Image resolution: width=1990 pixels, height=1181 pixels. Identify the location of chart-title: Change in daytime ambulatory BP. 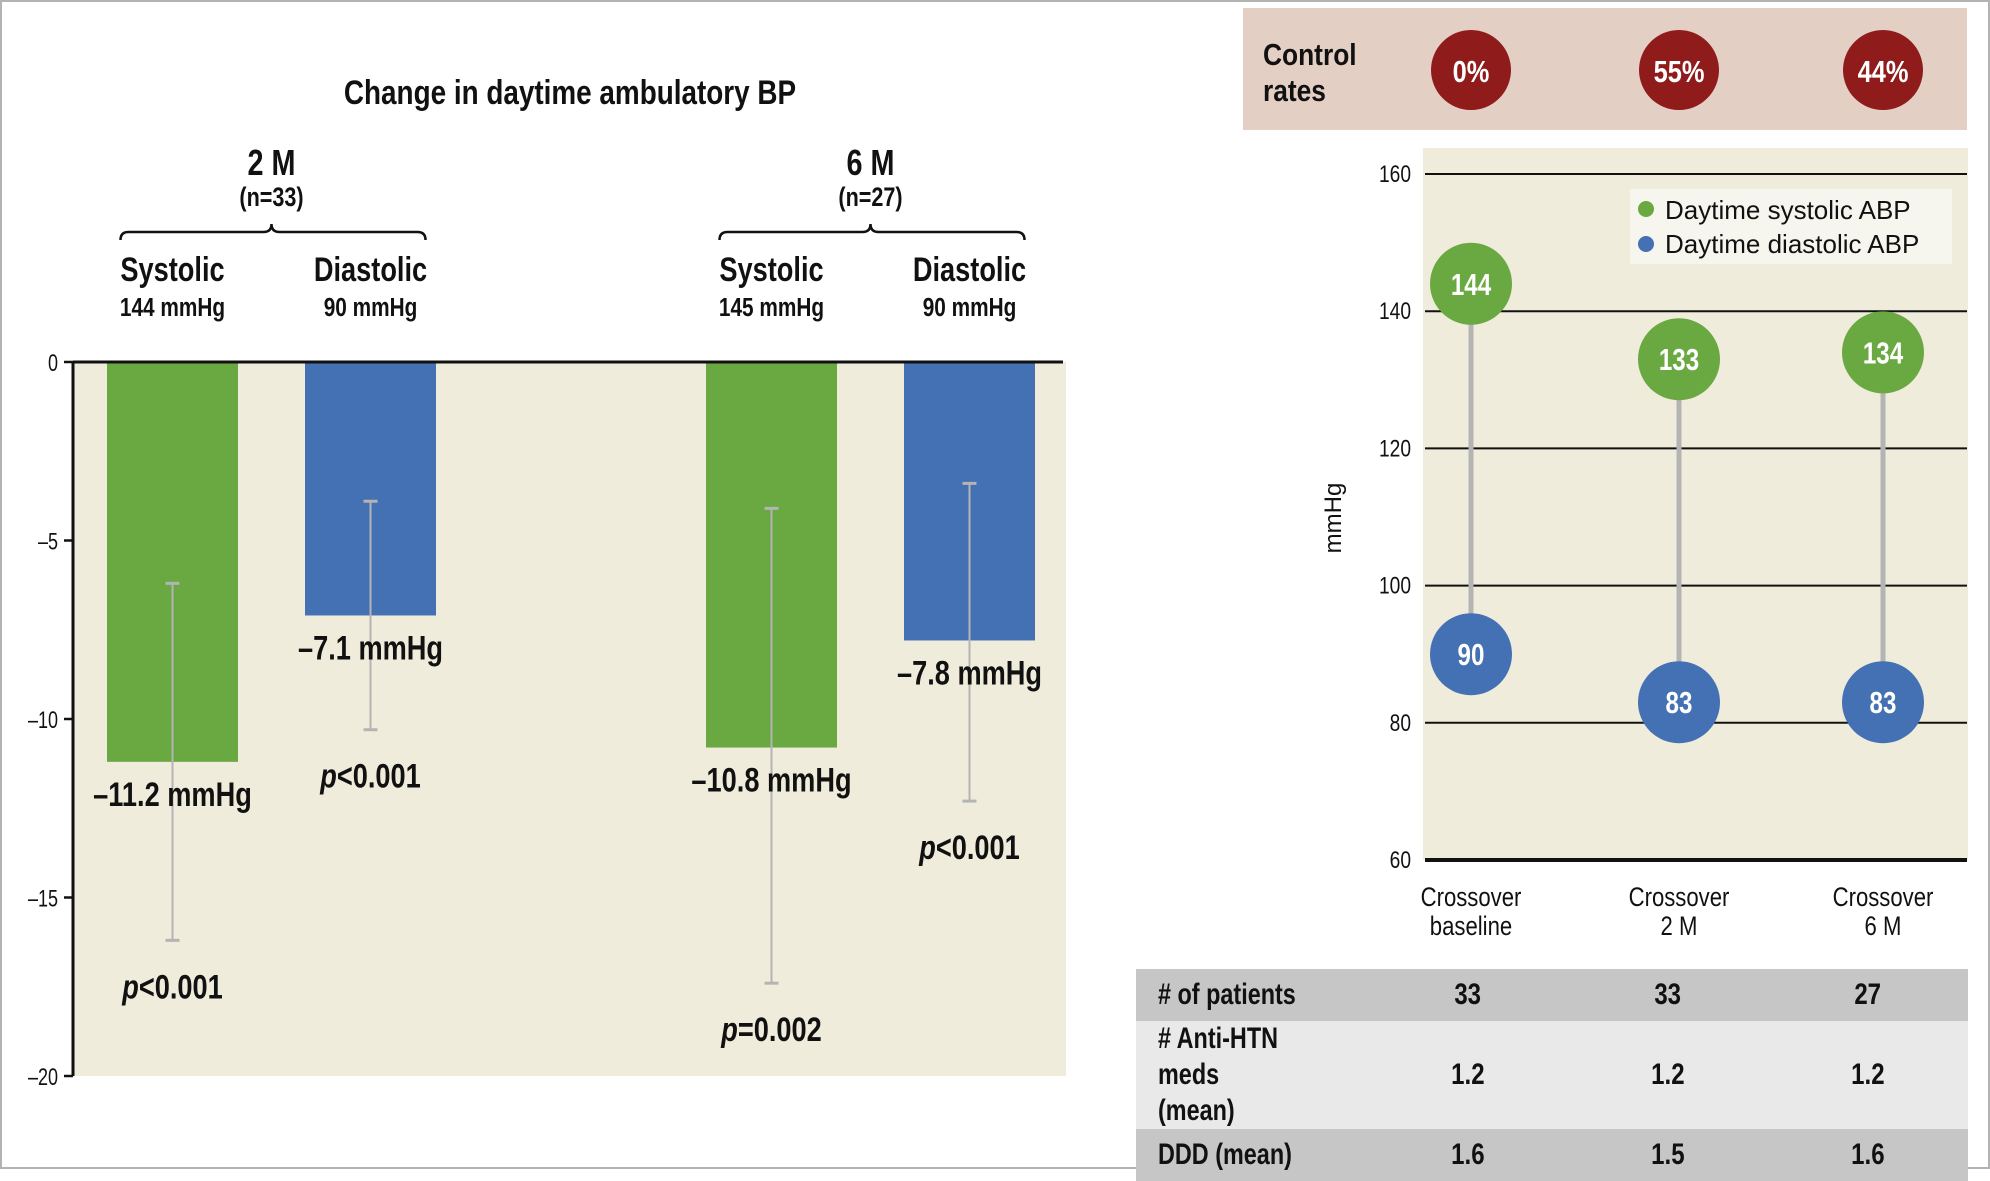
(570, 92).